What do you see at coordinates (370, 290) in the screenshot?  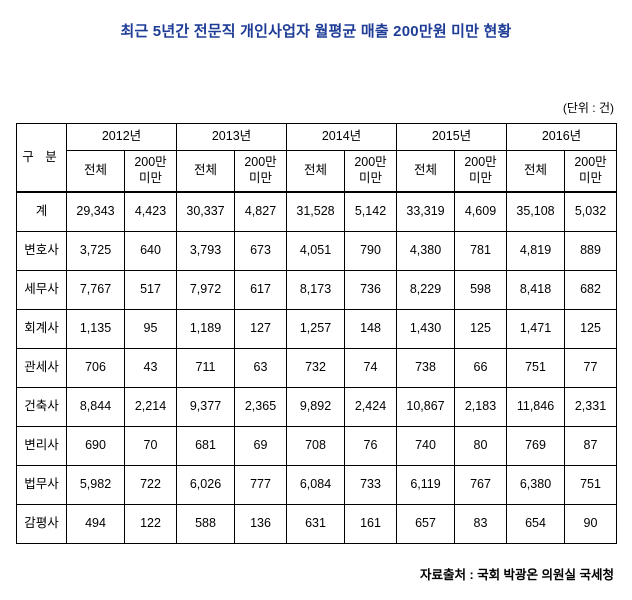 I see `table-cell: 736` at bounding box center [370, 290].